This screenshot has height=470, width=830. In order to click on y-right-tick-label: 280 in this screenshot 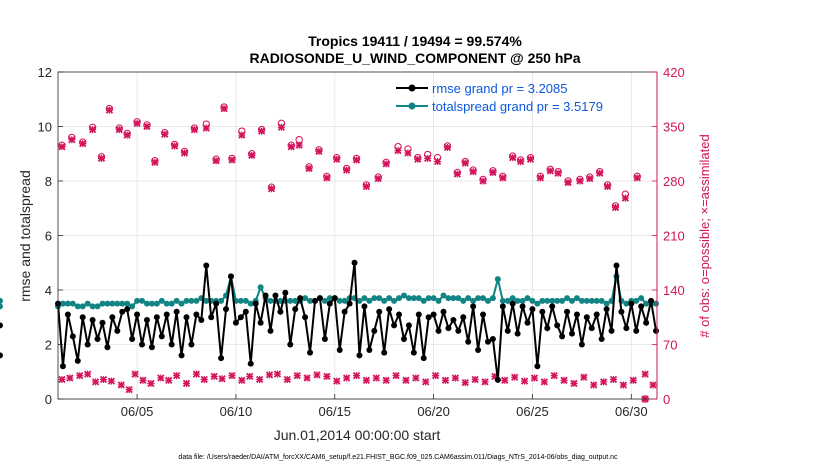, I will do `click(674, 181)`.